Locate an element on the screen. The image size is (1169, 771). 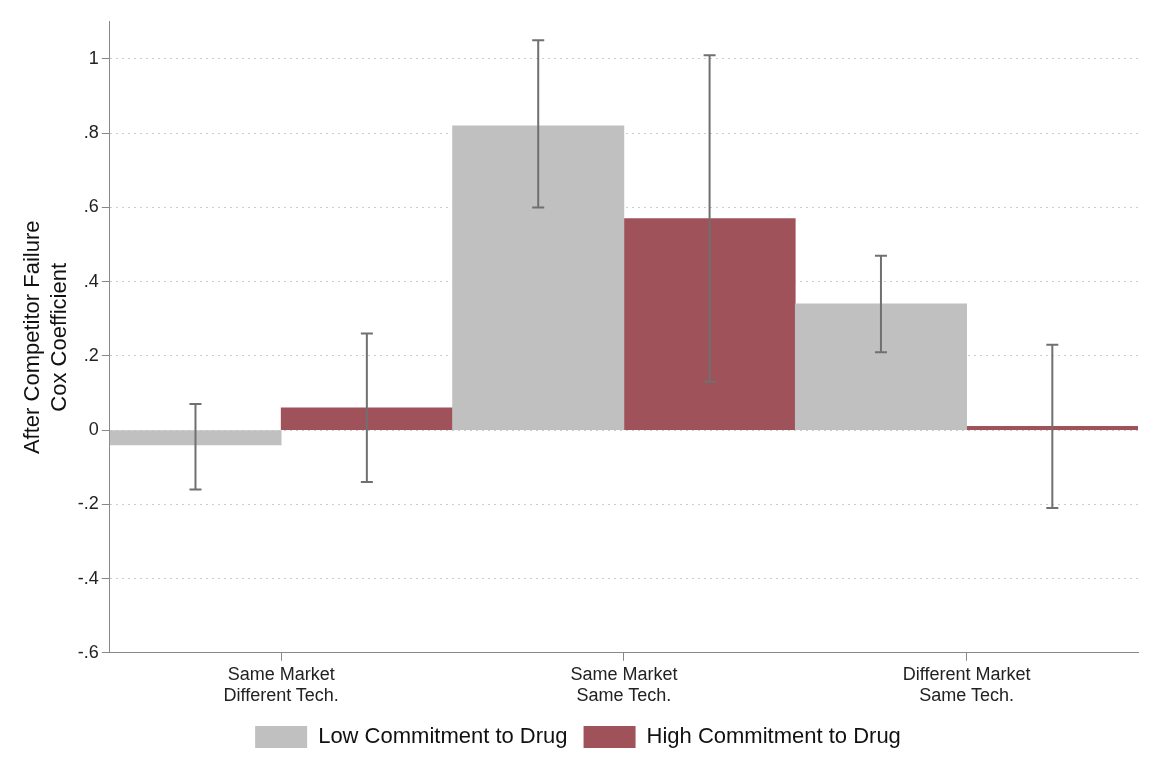
y-tick-label: .2 is located at coordinates (91, 354).